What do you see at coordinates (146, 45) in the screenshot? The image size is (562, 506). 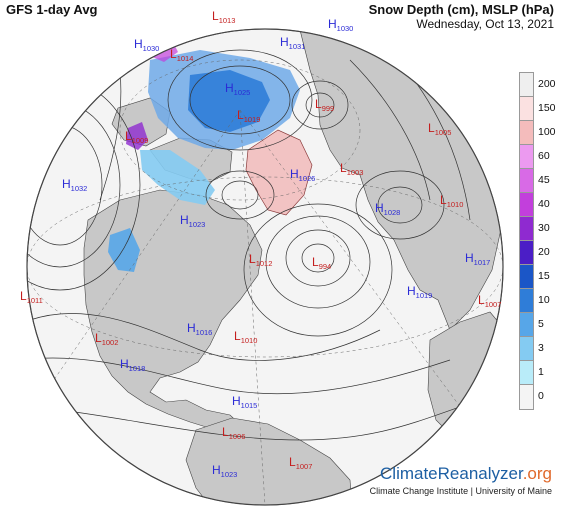 I see `high-pressure-label: H1030` at bounding box center [146, 45].